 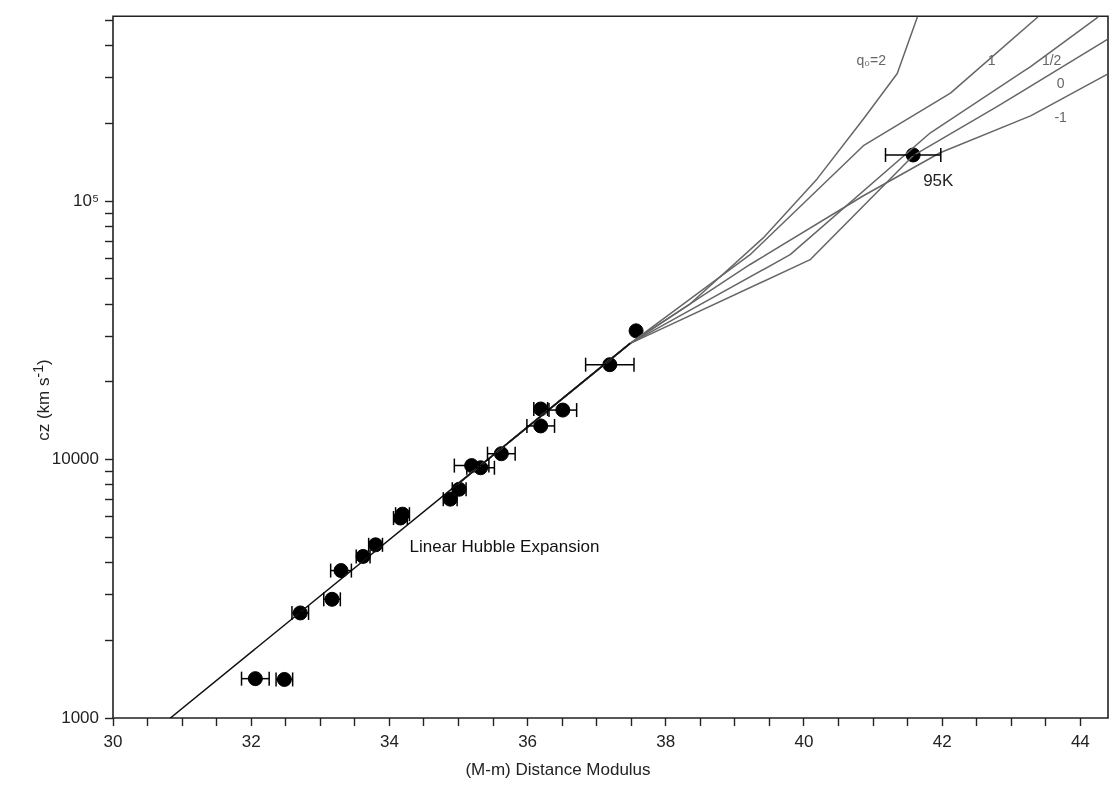 What do you see at coordinates (804, 741) in the screenshot?
I see `x-tick-label: 40` at bounding box center [804, 741].